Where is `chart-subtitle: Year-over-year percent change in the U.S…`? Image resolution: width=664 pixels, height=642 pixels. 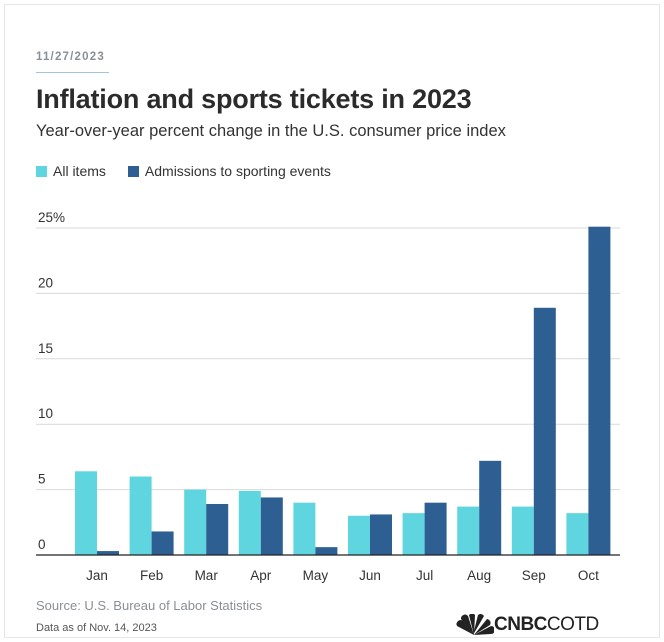 chart-subtitle: Year-over-year percent change in the U.S… is located at coordinates (271, 131).